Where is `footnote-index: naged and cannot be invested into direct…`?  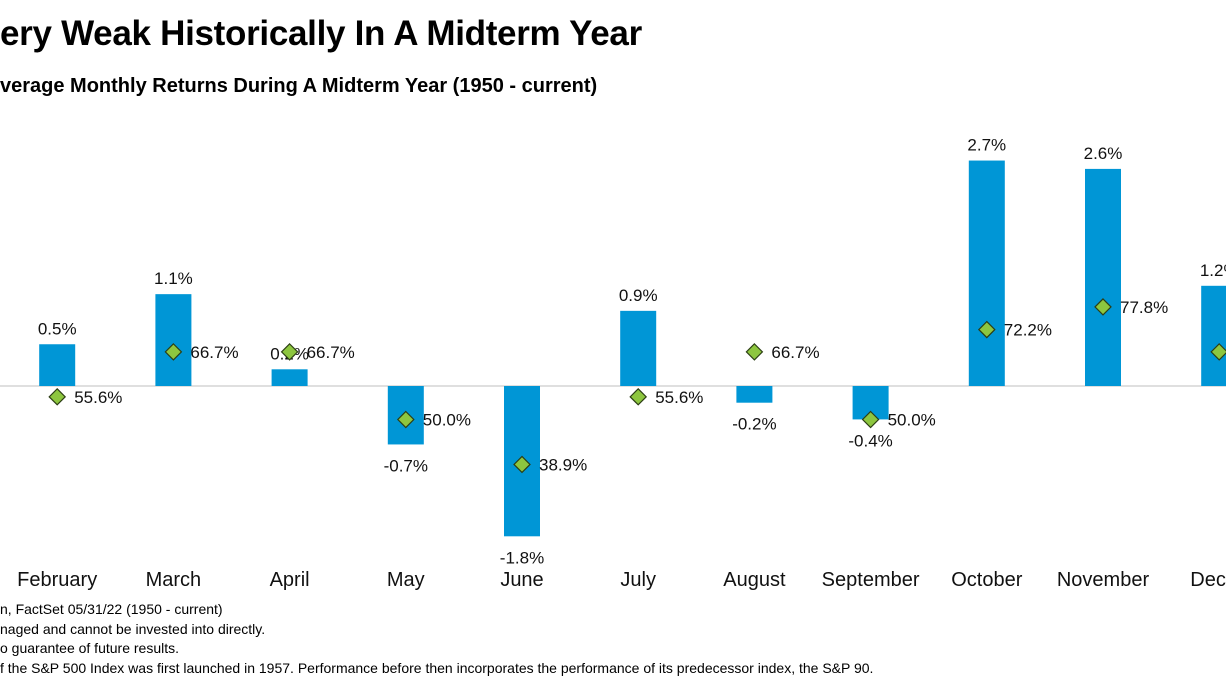 footnote-index: naged and cannot be invested into direct… is located at coordinates (133, 628).